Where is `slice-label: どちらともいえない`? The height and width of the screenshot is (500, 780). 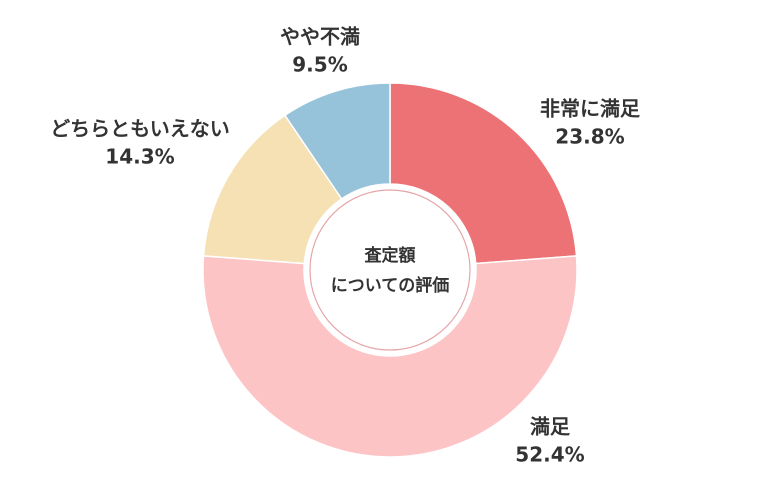 slice-label: どちらともいえない is located at coordinates (140, 129).